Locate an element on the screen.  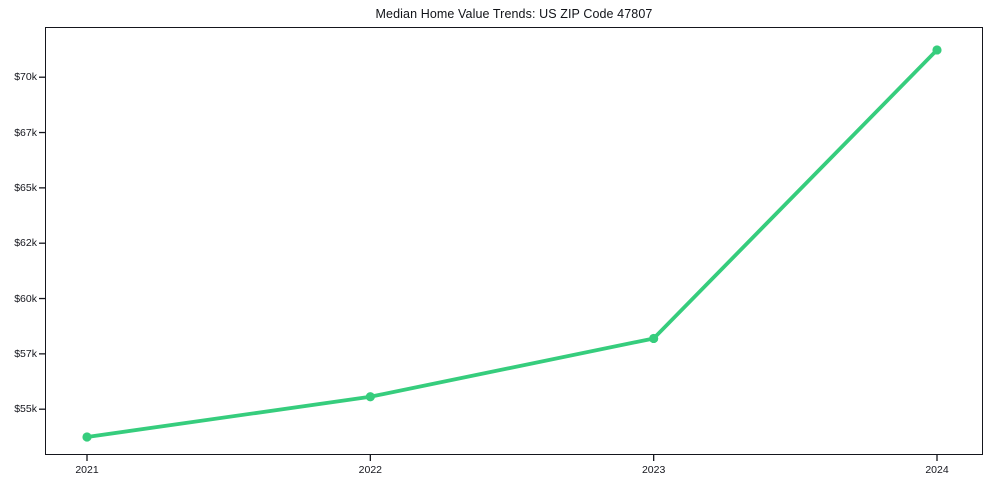
x-tick-label: 2023 is located at coordinates (653, 470).